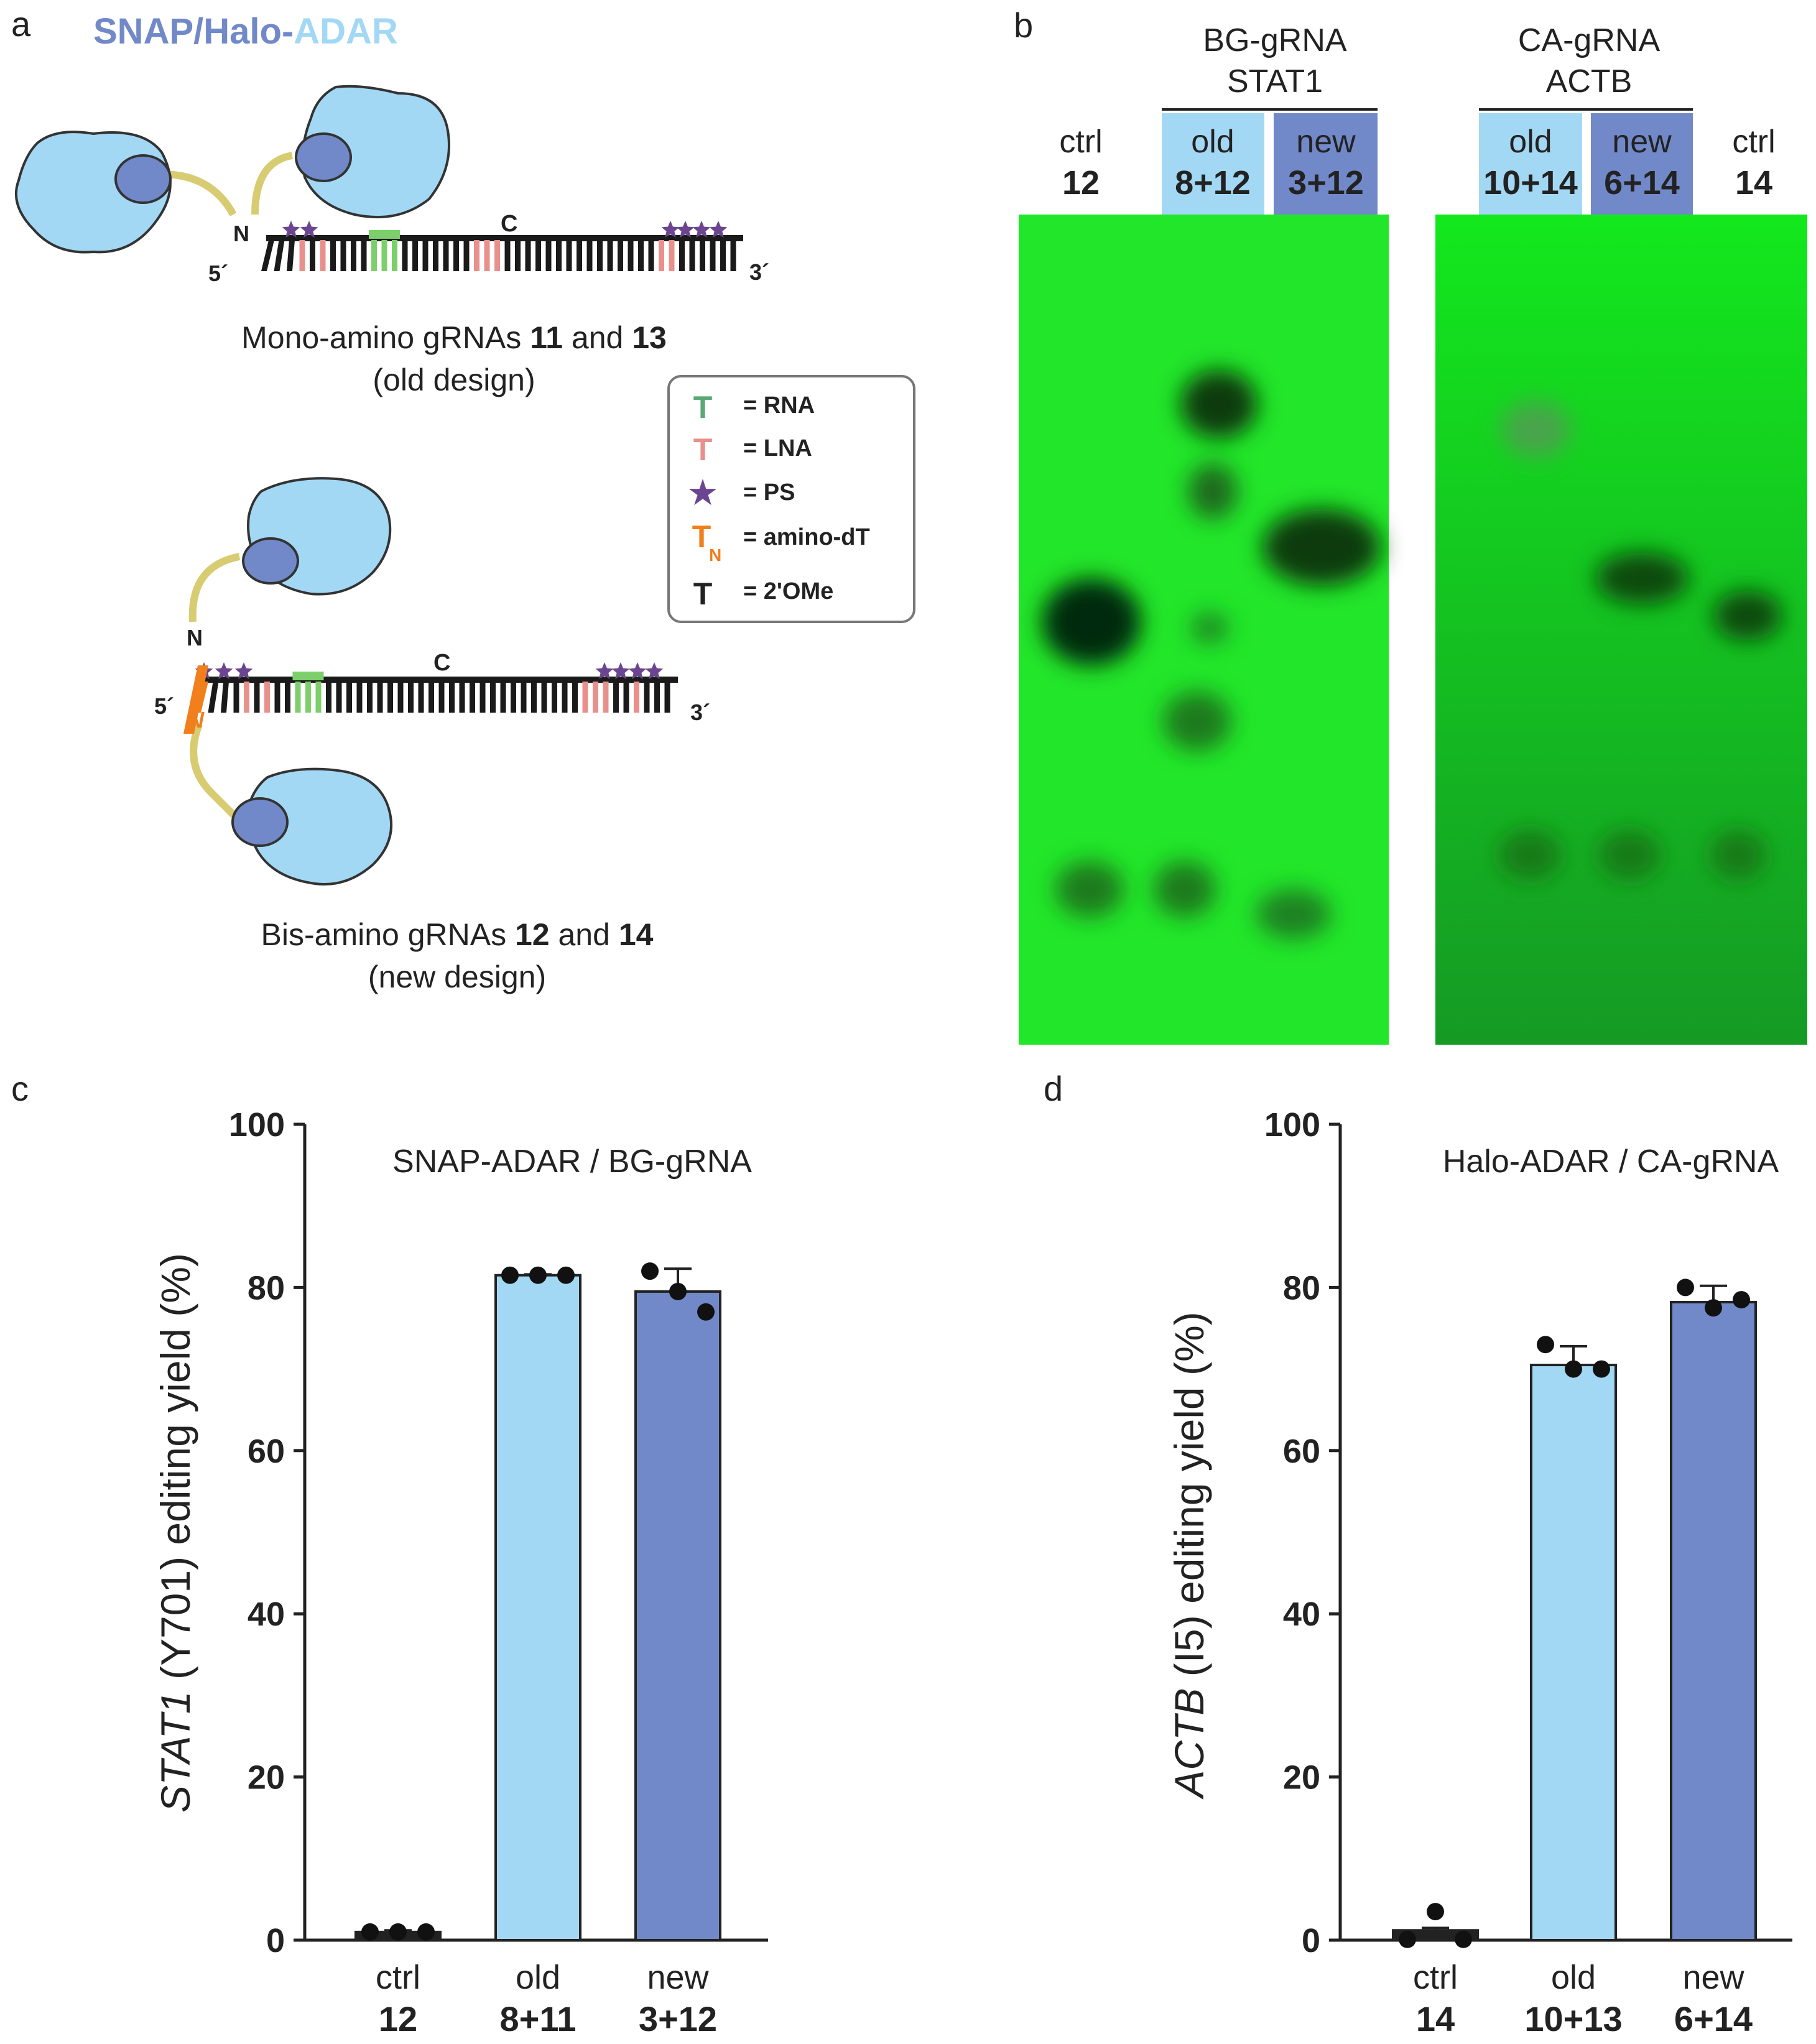 This screenshot has height=2044, width=1816. What do you see at coordinates (1435, 2019) in the screenshot?
I see `x-label-bottom: 14` at bounding box center [1435, 2019].